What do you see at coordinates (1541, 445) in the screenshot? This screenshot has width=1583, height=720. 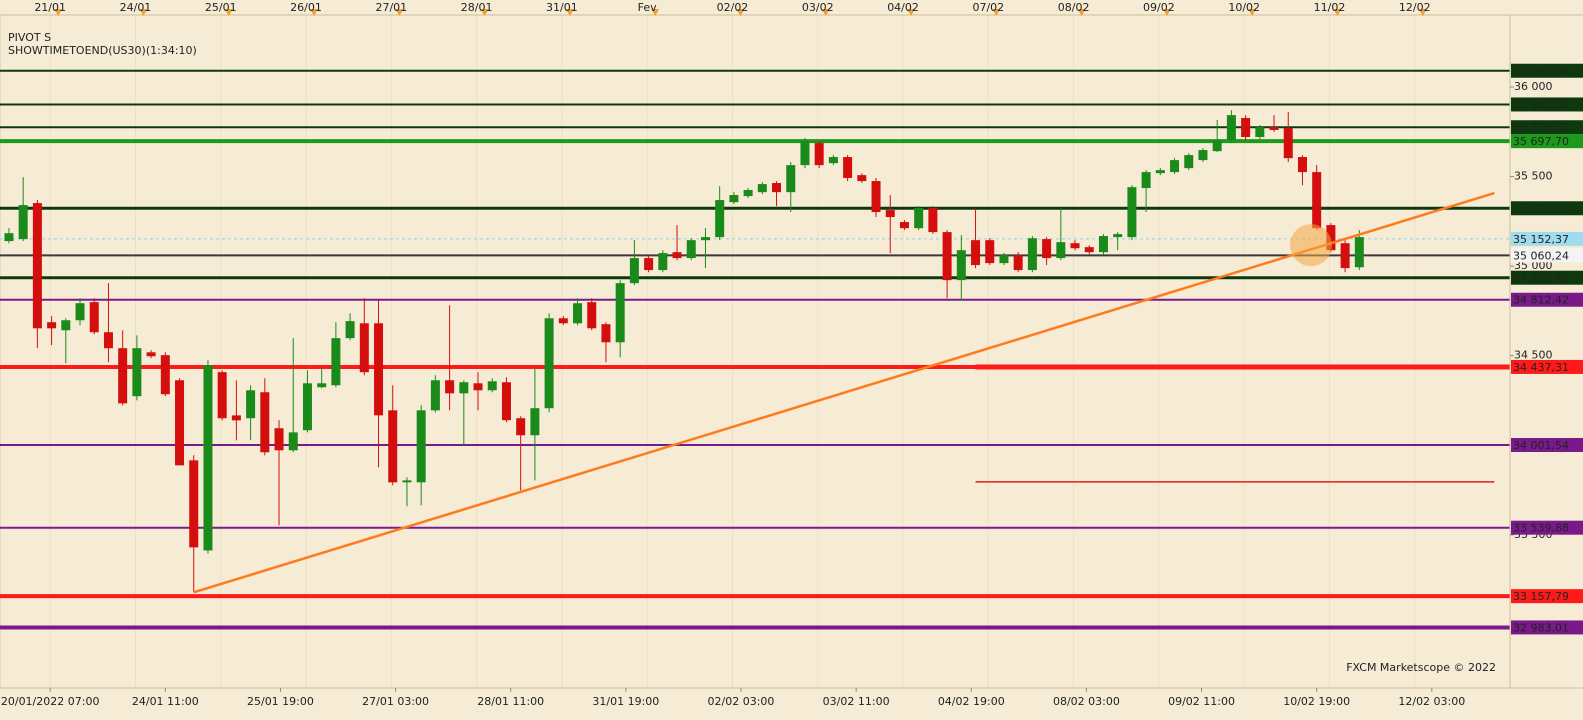 I see `level-label: 34 001,54` at bounding box center [1541, 445].